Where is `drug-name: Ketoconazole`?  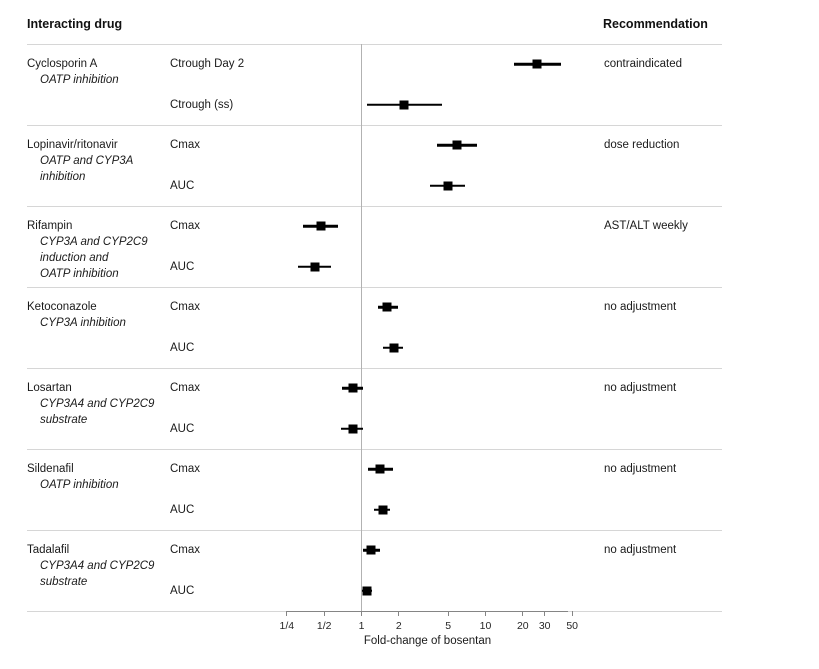
drug-name: Ketoconazole is located at coordinates (62, 306).